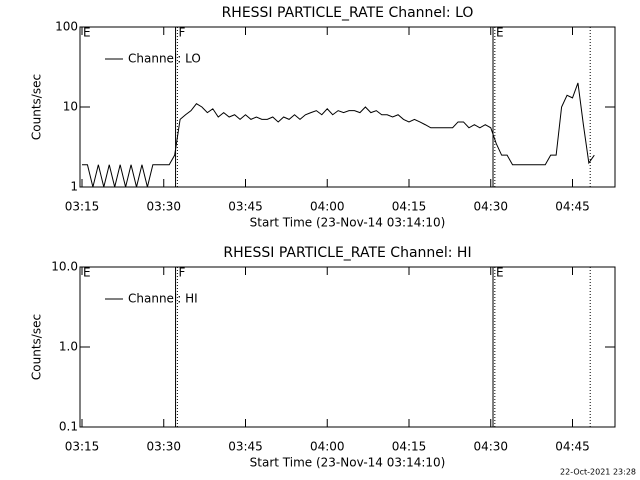  Describe the element at coordinates (70, 107) in the screenshot. I see `y-tick-label: 10` at that location.